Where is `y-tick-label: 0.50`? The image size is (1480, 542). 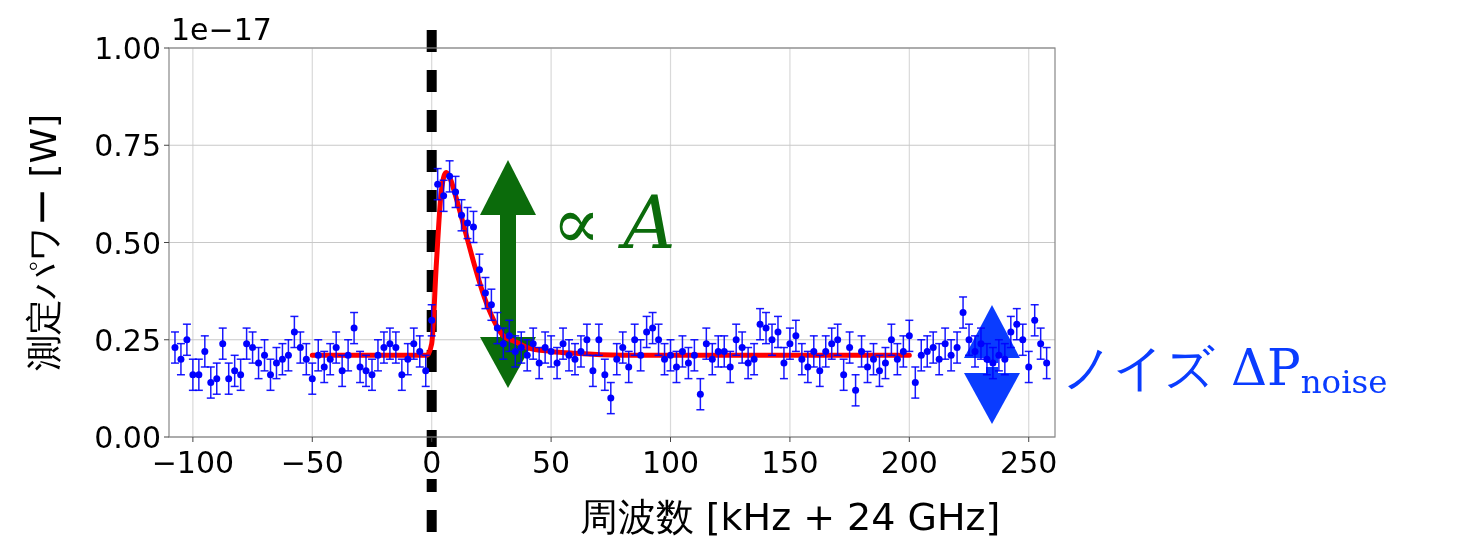 y-tick-label: 0.50 is located at coordinates (127, 243).